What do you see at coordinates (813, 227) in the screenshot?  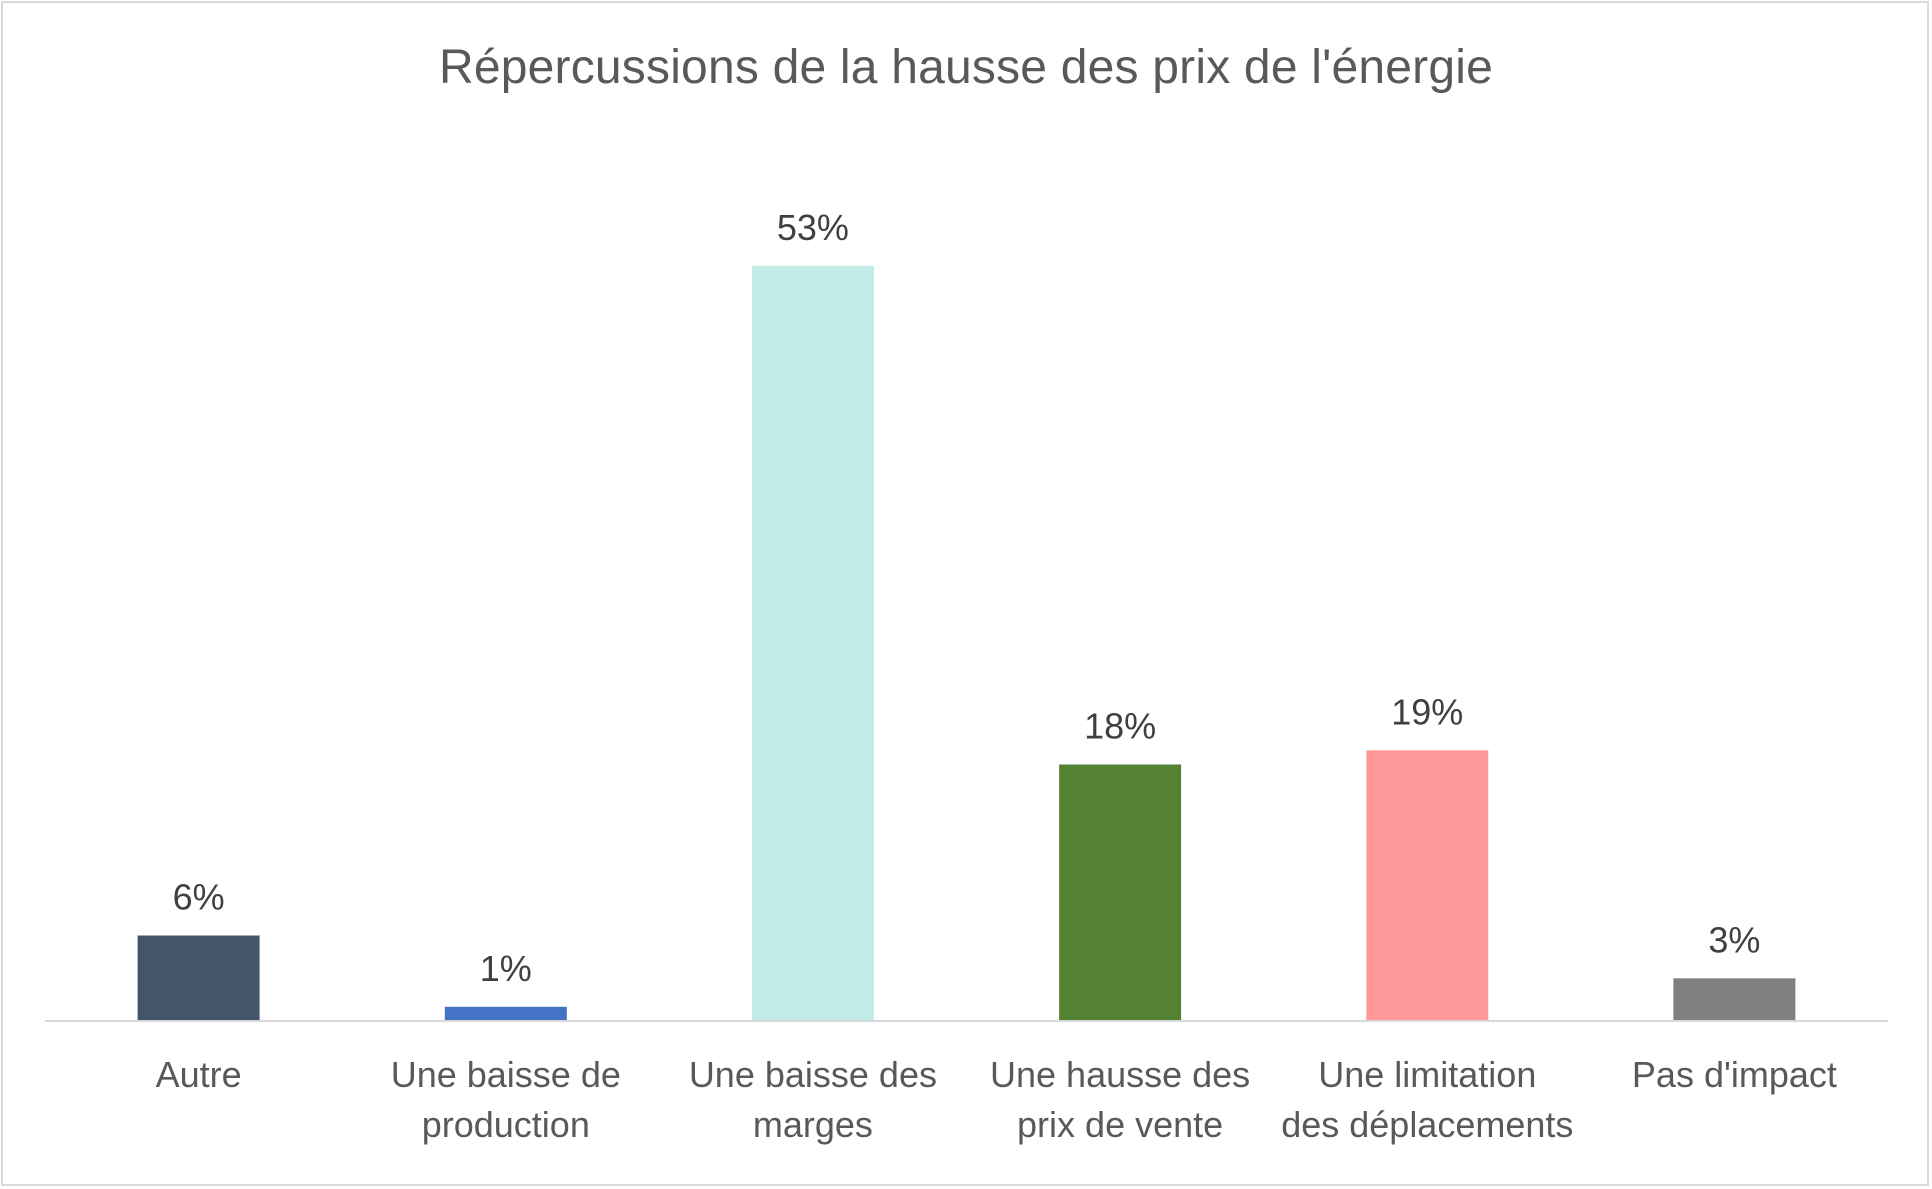 I see `data-label-une-baisse-des-marges: 53%` at bounding box center [813, 227].